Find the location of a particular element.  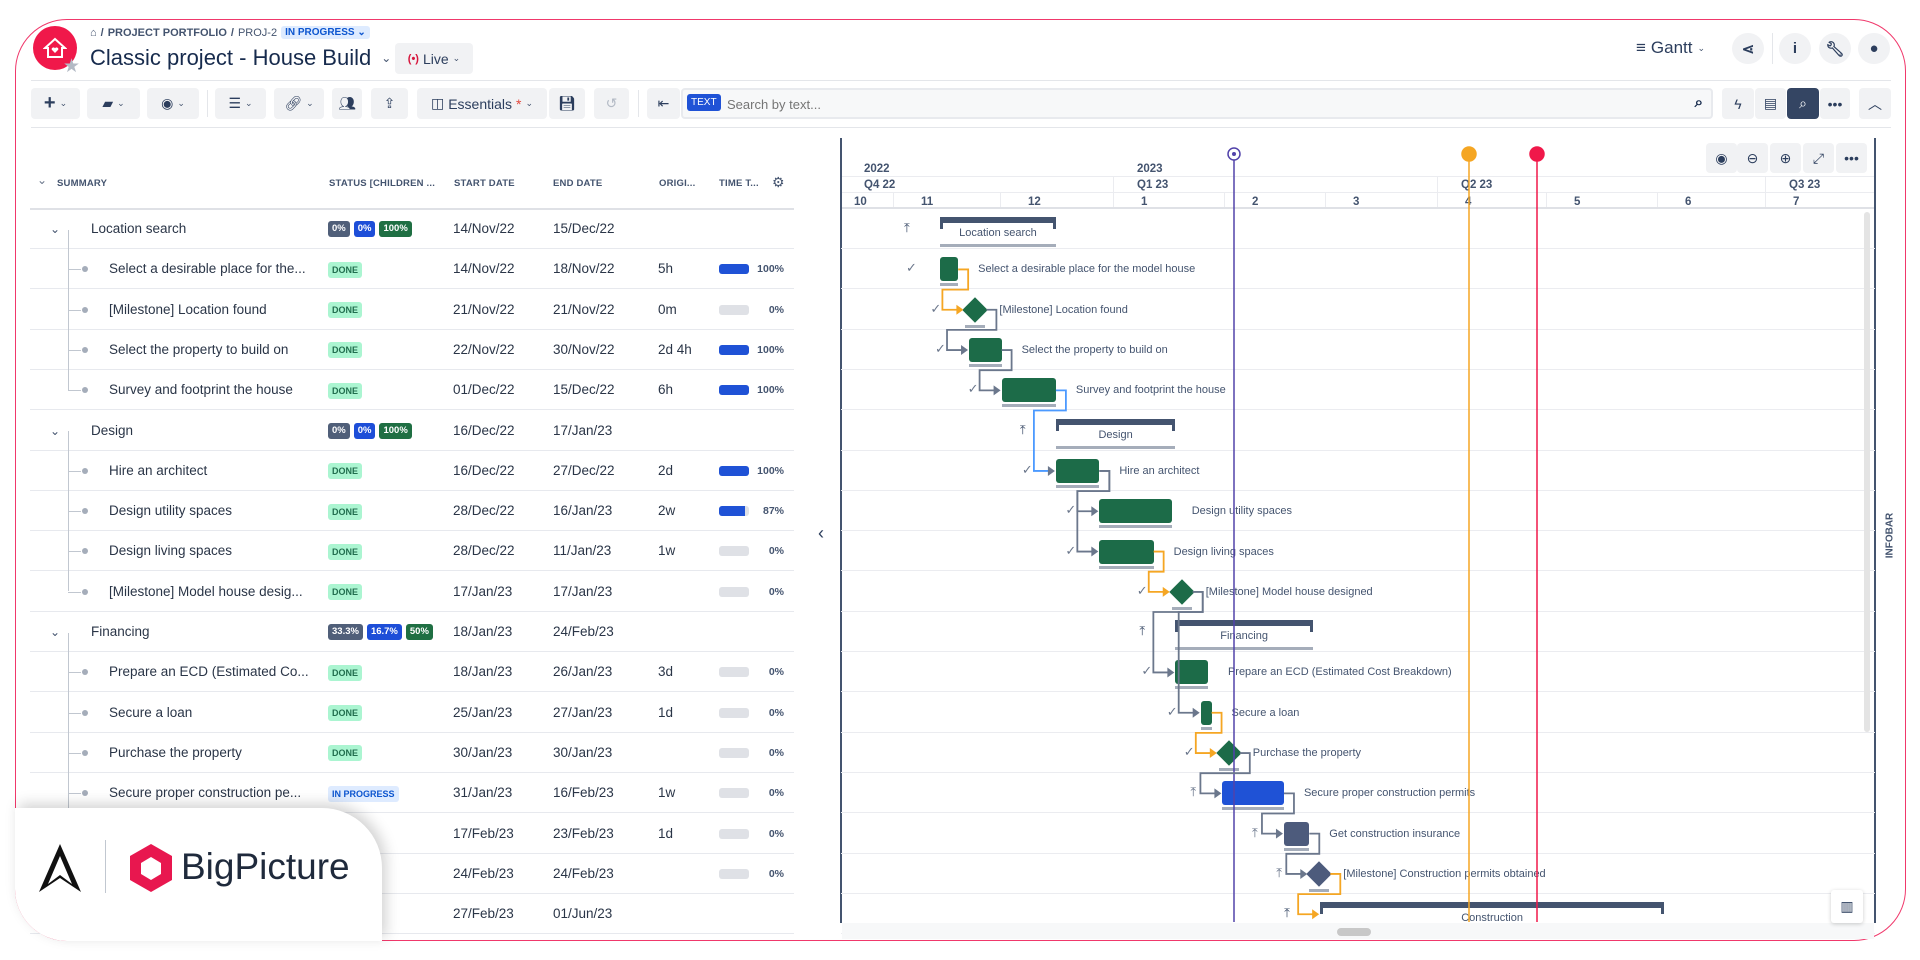

start-date: 27/Feb/23 is located at coordinates (483, 914).